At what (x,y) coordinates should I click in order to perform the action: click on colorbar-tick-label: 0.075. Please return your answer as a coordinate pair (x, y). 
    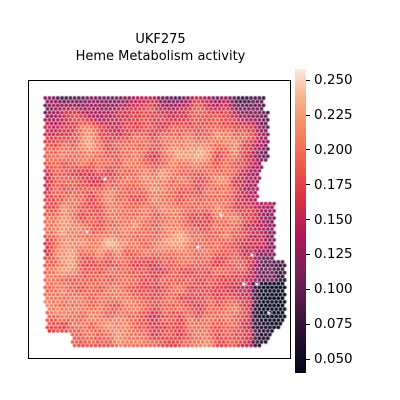
    Looking at the image, I should click on (333, 324).